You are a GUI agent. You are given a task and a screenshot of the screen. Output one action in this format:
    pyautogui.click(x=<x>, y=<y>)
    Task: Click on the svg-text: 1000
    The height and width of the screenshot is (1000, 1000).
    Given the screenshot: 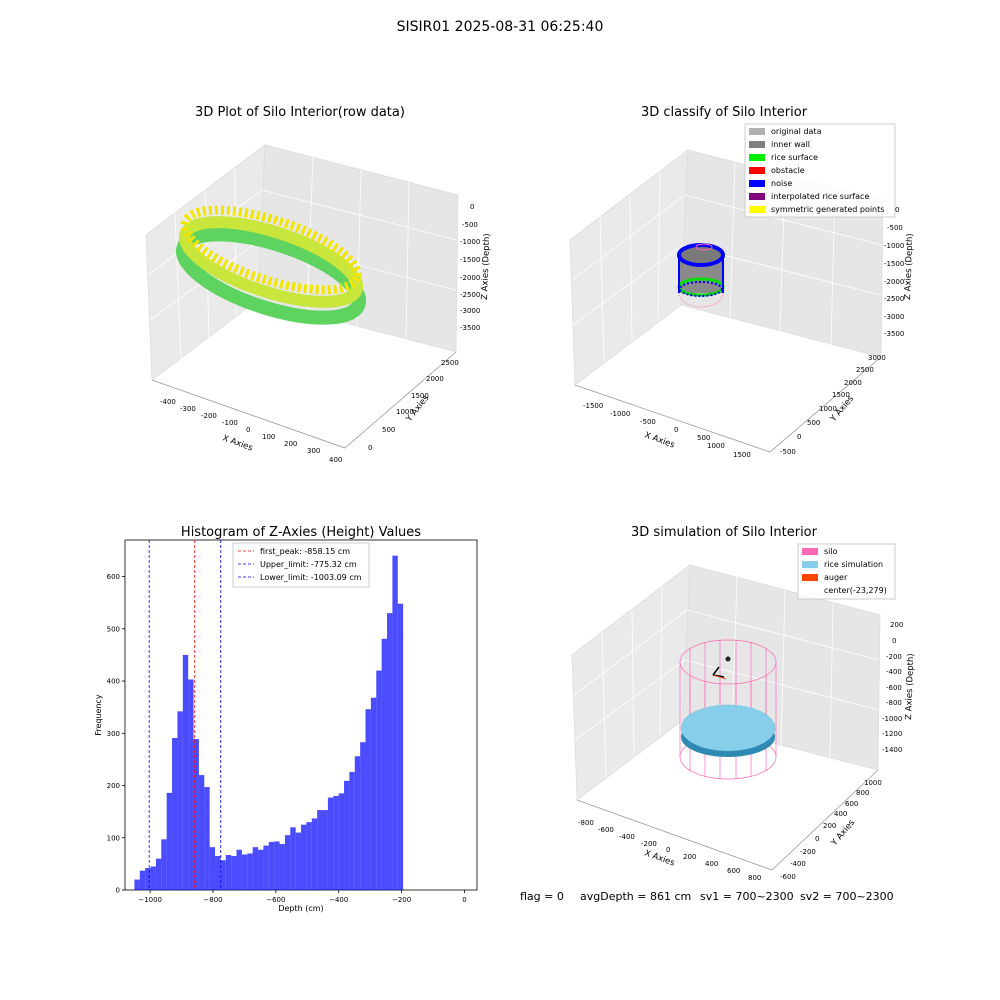 What is the action you would take?
    pyautogui.click(x=405, y=412)
    